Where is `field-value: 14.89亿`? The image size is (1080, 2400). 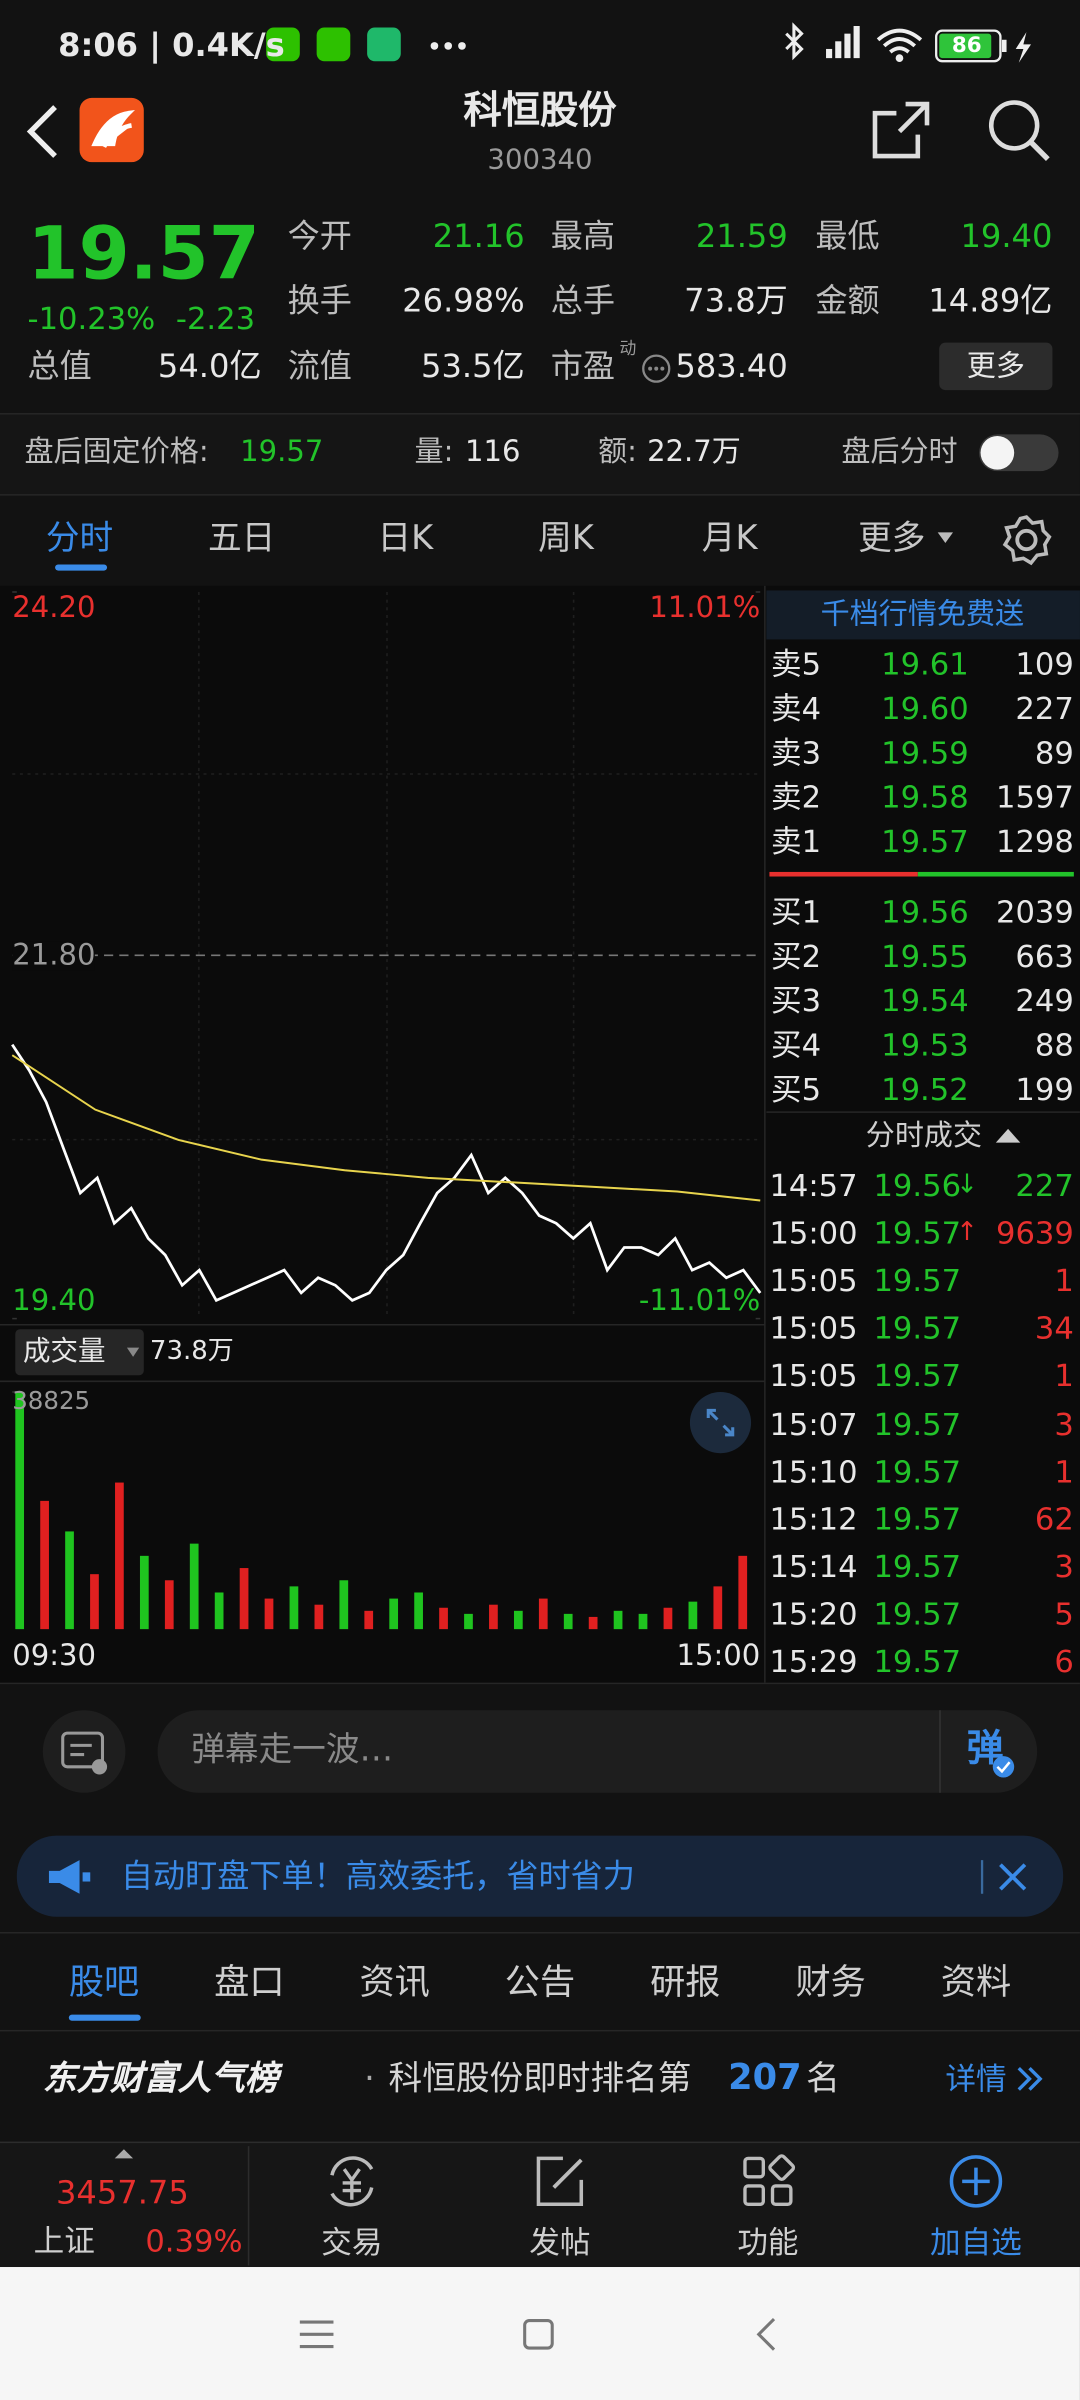
field-value: 14.89亿 is located at coordinates (990, 300).